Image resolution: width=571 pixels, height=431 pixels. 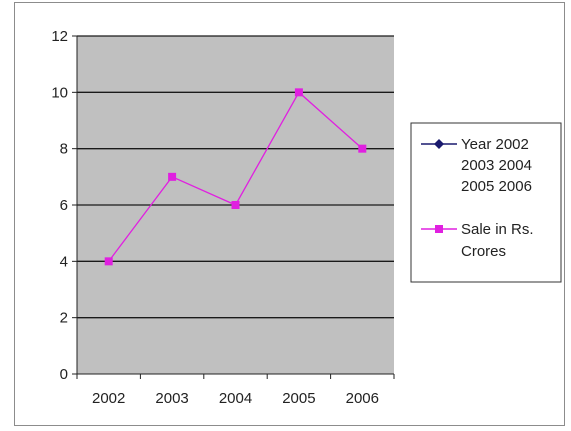 I want to click on legend-label-year-3: 2005 2006, so click(x=496, y=186).